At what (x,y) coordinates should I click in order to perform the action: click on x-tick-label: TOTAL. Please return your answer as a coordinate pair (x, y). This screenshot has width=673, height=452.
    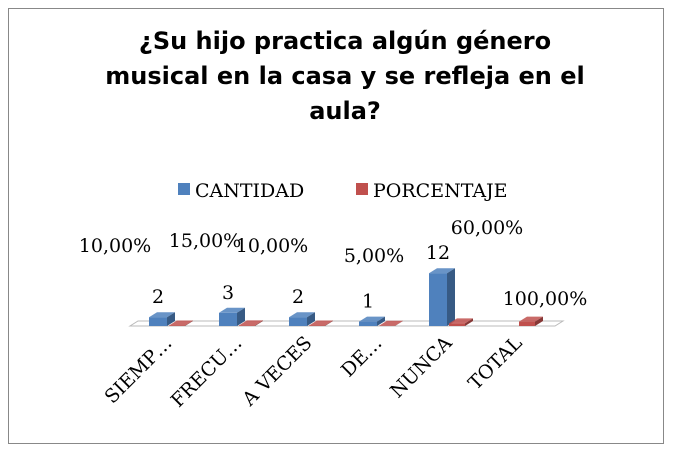
    Looking at the image, I should click on (495, 363).